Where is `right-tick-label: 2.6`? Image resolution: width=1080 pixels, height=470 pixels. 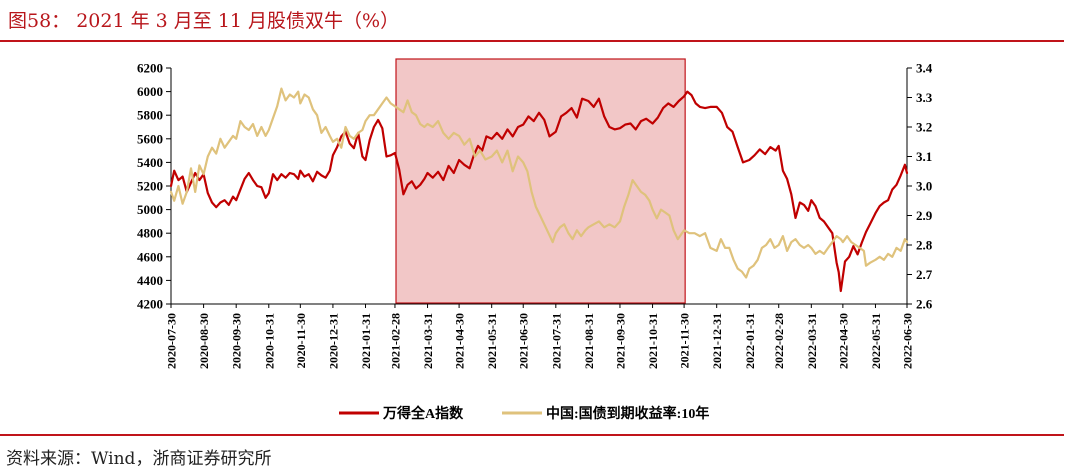 right-tick-label: 2.6 is located at coordinates (924, 304).